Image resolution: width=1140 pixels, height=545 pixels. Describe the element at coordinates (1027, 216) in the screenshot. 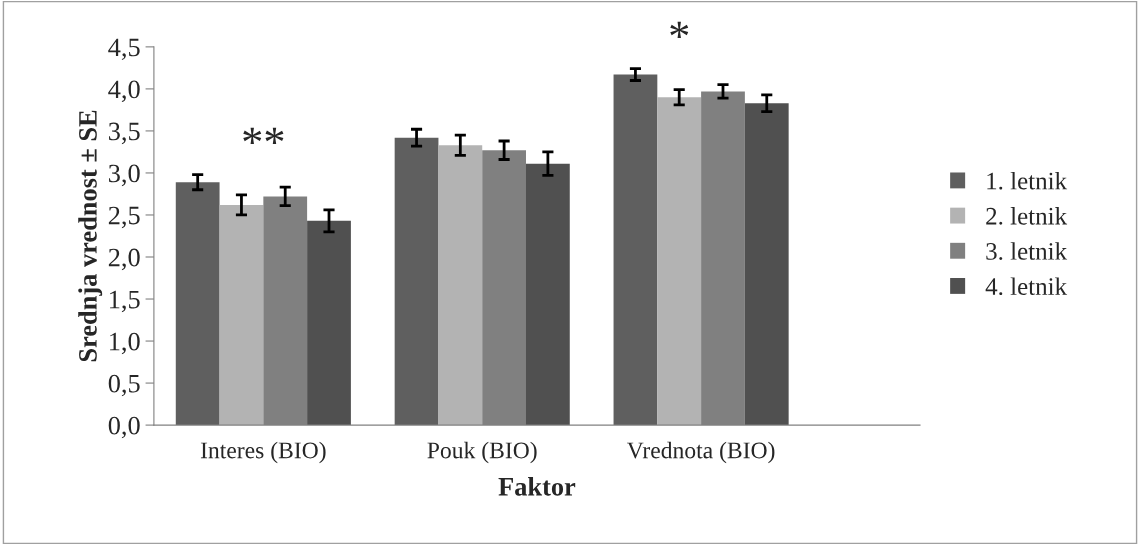

I see `legend-label: 2. letnik` at that location.